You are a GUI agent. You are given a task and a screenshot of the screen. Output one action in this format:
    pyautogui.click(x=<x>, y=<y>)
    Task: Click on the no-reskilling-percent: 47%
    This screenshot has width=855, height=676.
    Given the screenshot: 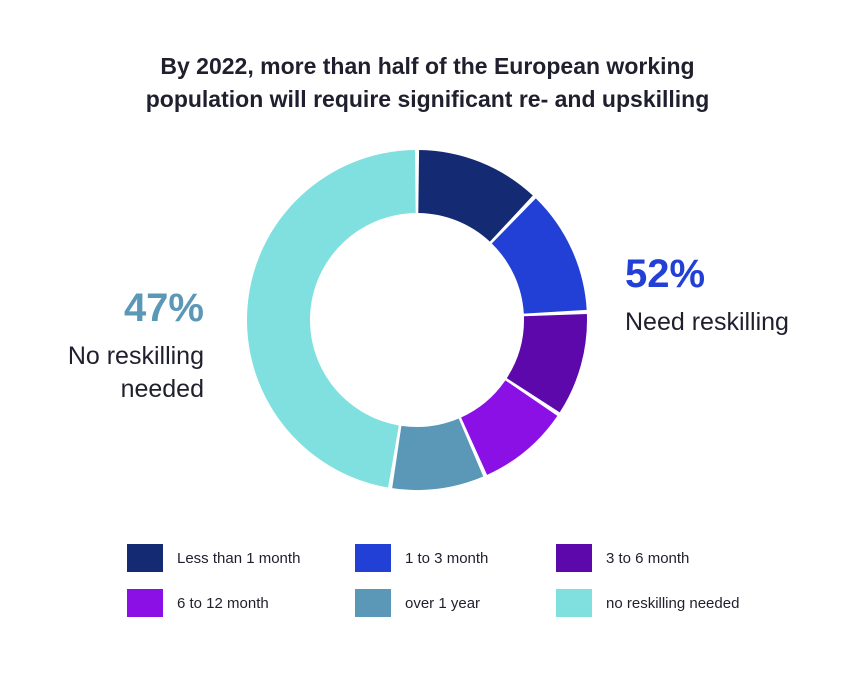 What is the action you would take?
    pyautogui.click(x=163, y=308)
    